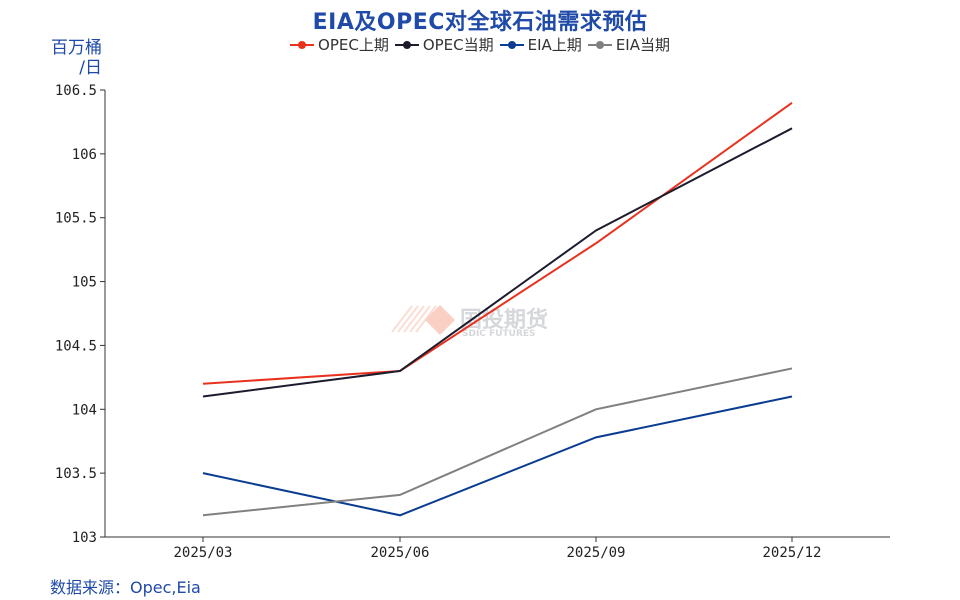 Image resolution: width=960 pixels, height=600 pixels. What do you see at coordinates (84, 410) in the screenshot?
I see `y-tick-label: 104` at bounding box center [84, 410].